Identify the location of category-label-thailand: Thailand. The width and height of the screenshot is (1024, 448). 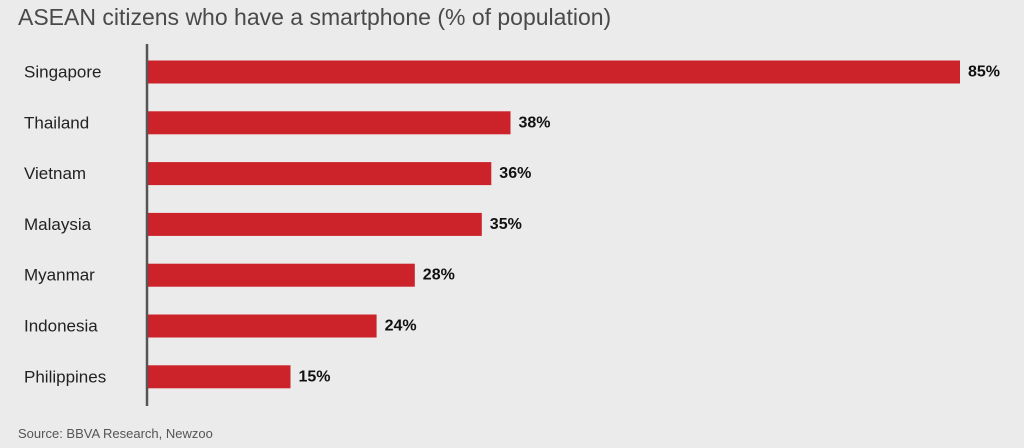
(56, 122).